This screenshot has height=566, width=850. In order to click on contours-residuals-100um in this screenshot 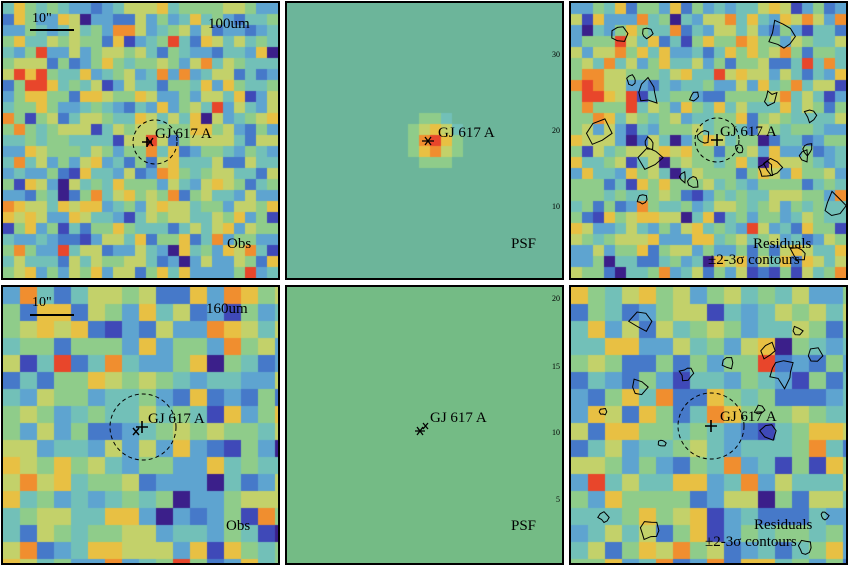, I will do `click(715, 140)`.